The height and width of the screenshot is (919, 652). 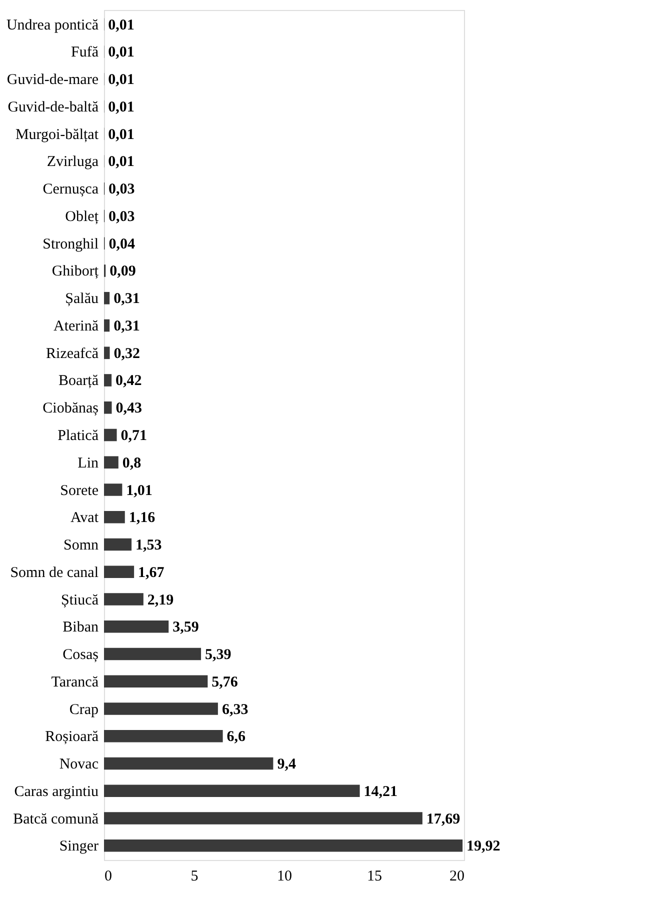 What do you see at coordinates (457, 876) in the screenshot?
I see `x-tick-label: 20` at bounding box center [457, 876].